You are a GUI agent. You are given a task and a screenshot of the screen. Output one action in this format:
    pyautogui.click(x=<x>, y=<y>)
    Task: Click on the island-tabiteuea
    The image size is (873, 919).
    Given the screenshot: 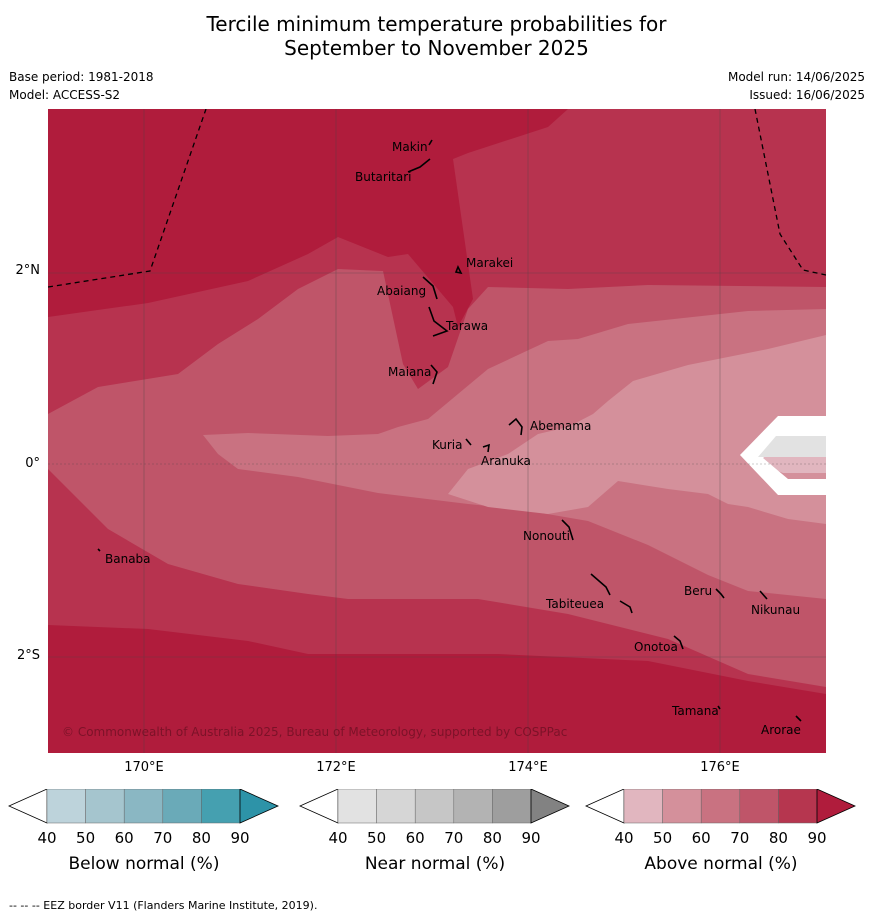 What is the action you would take?
    pyautogui.click(x=611, y=593)
    